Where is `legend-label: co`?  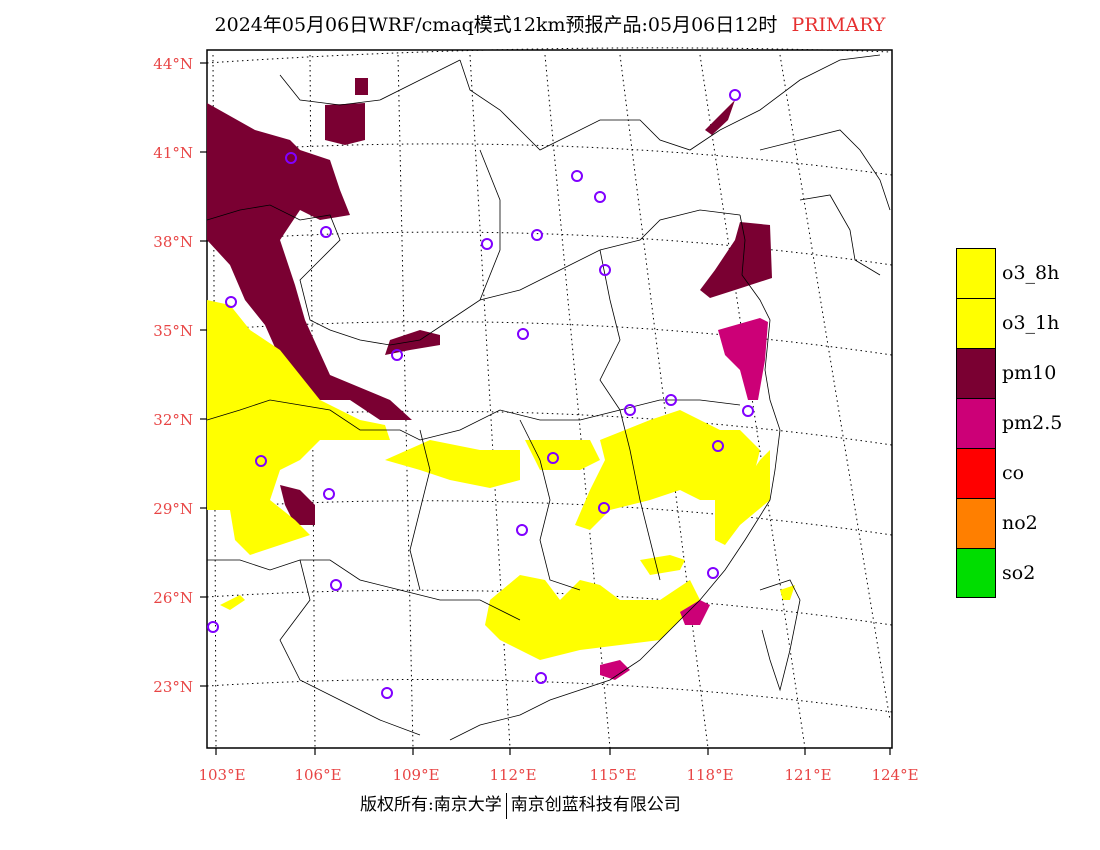 legend-label: co is located at coordinates (1013, 473).